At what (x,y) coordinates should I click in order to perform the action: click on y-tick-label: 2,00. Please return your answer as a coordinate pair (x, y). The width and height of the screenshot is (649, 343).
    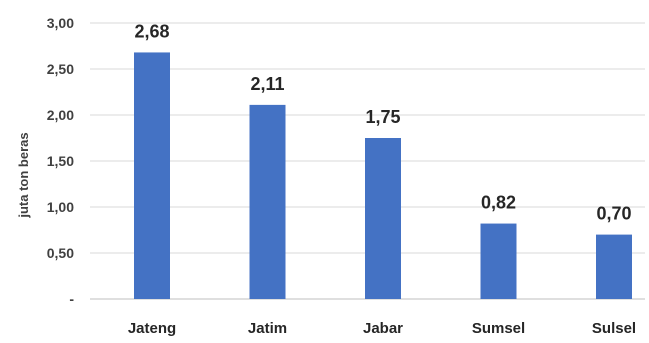
    Looking at the image, I should click on (60, 115).